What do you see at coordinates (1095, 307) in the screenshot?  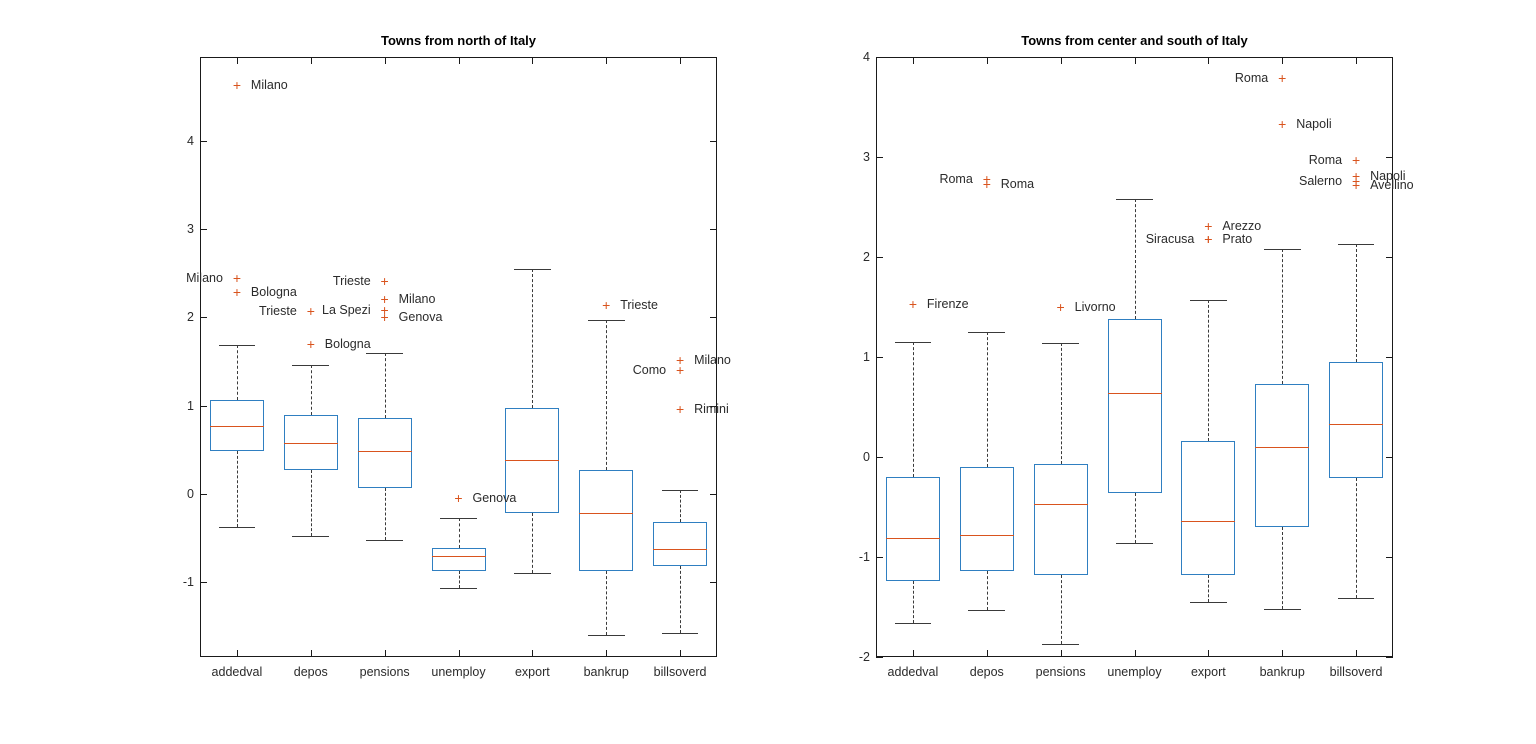 I see `outlier-label: Livorno` at bounding box center [1095, 307].